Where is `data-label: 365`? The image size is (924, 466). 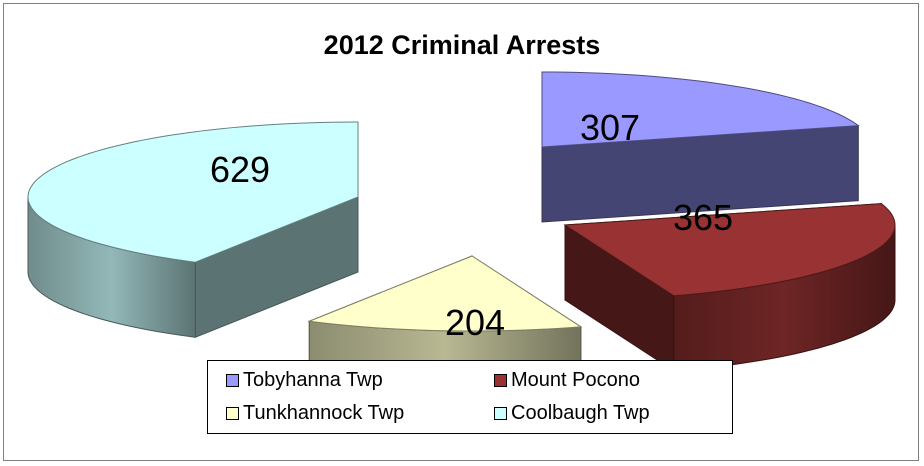 data-label: 365 is located at coordinates (703, 217).